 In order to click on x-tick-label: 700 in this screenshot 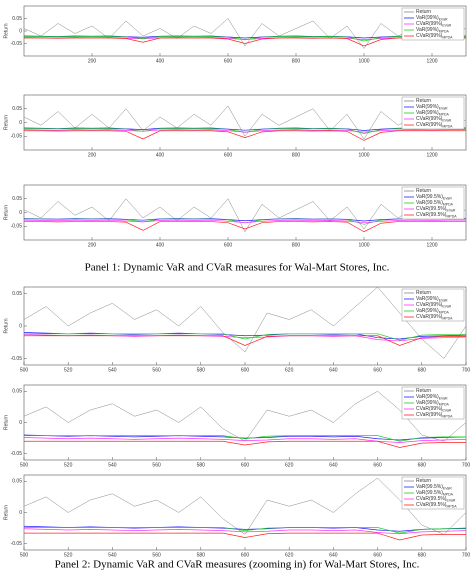, I will do `click(466, 555)`.